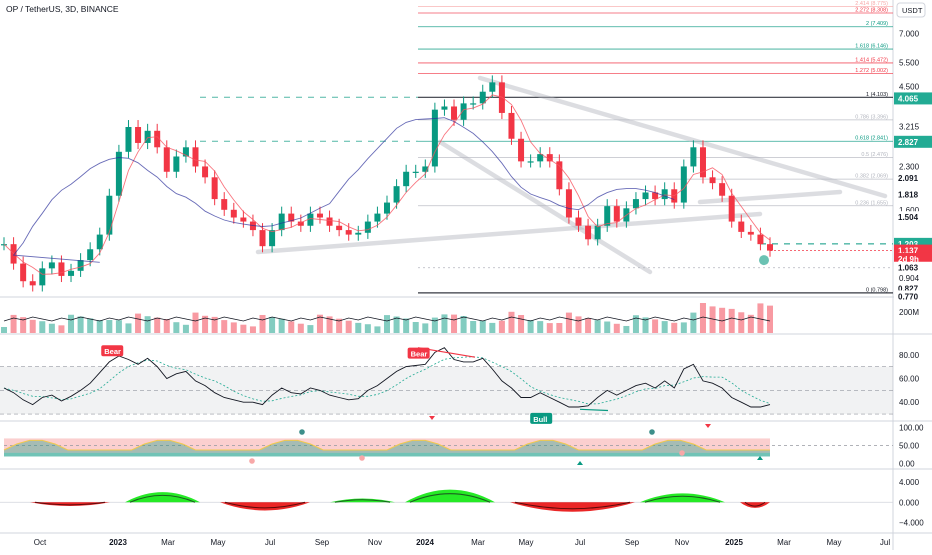  I want to click on trend-channel-line, so click(509, 233).